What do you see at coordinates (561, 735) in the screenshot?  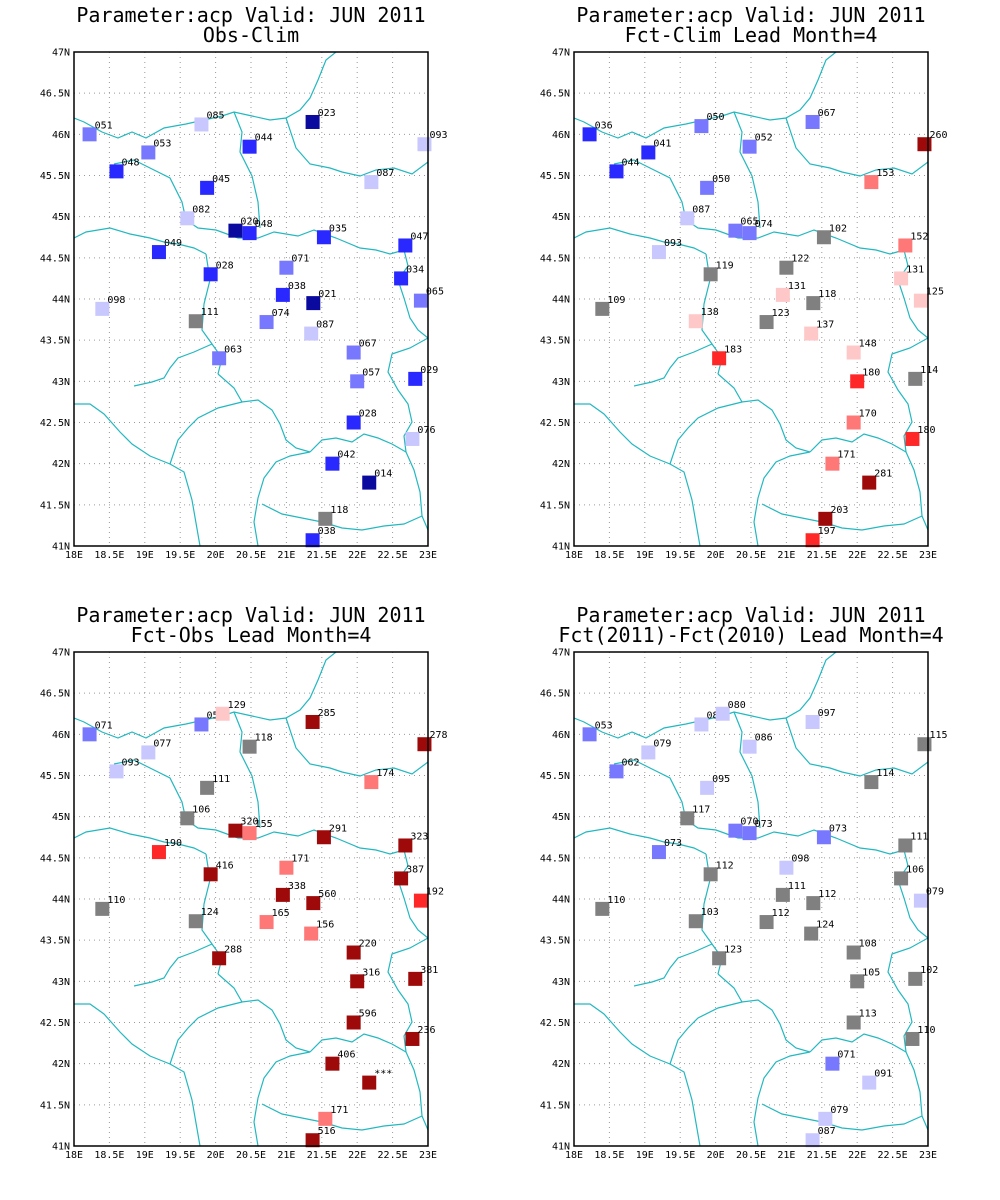 I see `lat-tick-label: 46N` at bounding box center [561, 735].